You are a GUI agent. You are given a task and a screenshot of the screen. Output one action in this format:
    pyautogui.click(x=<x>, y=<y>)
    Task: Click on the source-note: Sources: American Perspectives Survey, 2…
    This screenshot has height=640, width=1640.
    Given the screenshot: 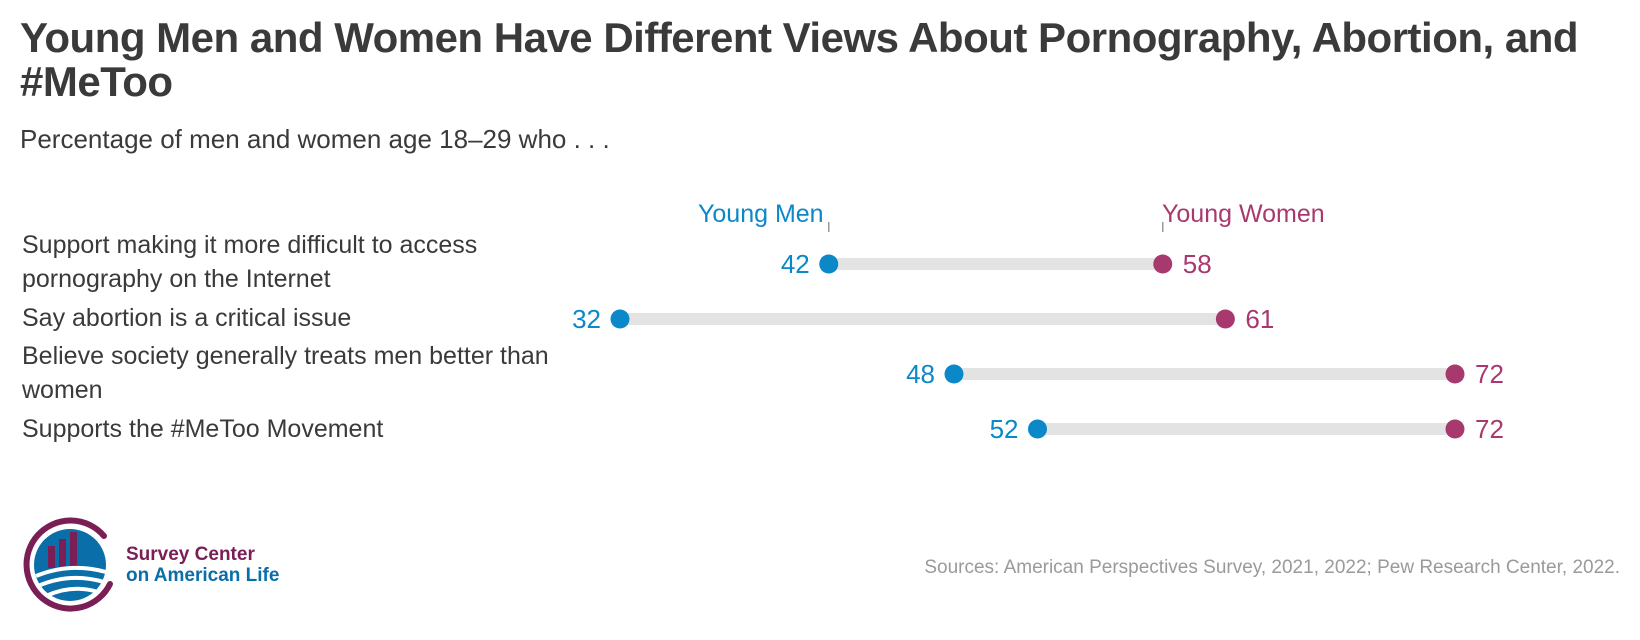 What is the action you would take?
    pyautogui.click(x=1272, y=567)
    